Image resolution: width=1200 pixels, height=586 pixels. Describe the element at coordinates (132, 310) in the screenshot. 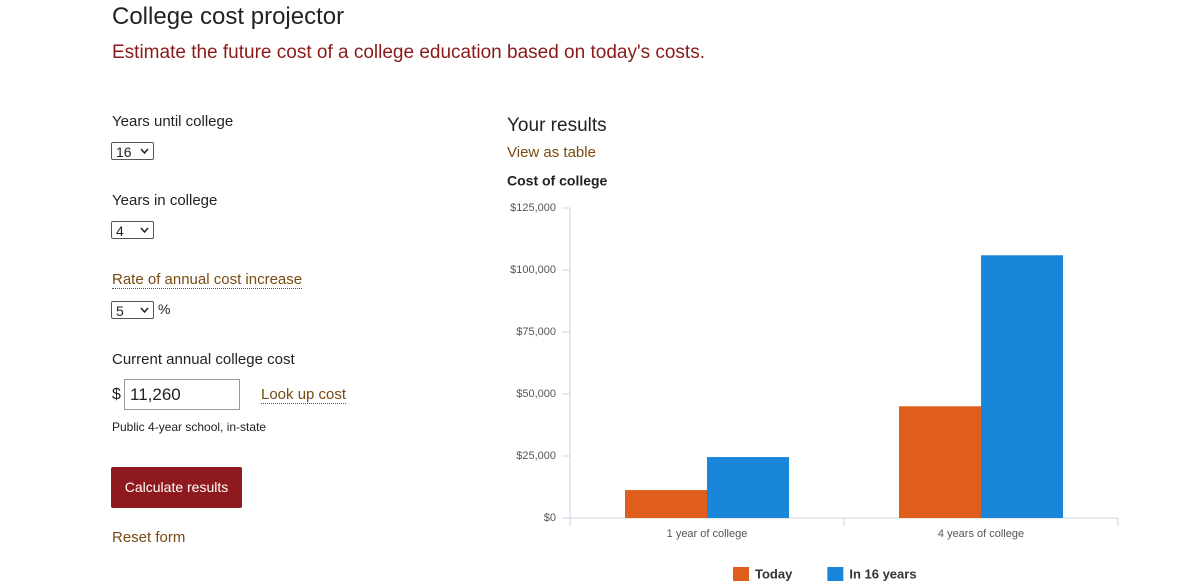

I see `select: 5` at that location.